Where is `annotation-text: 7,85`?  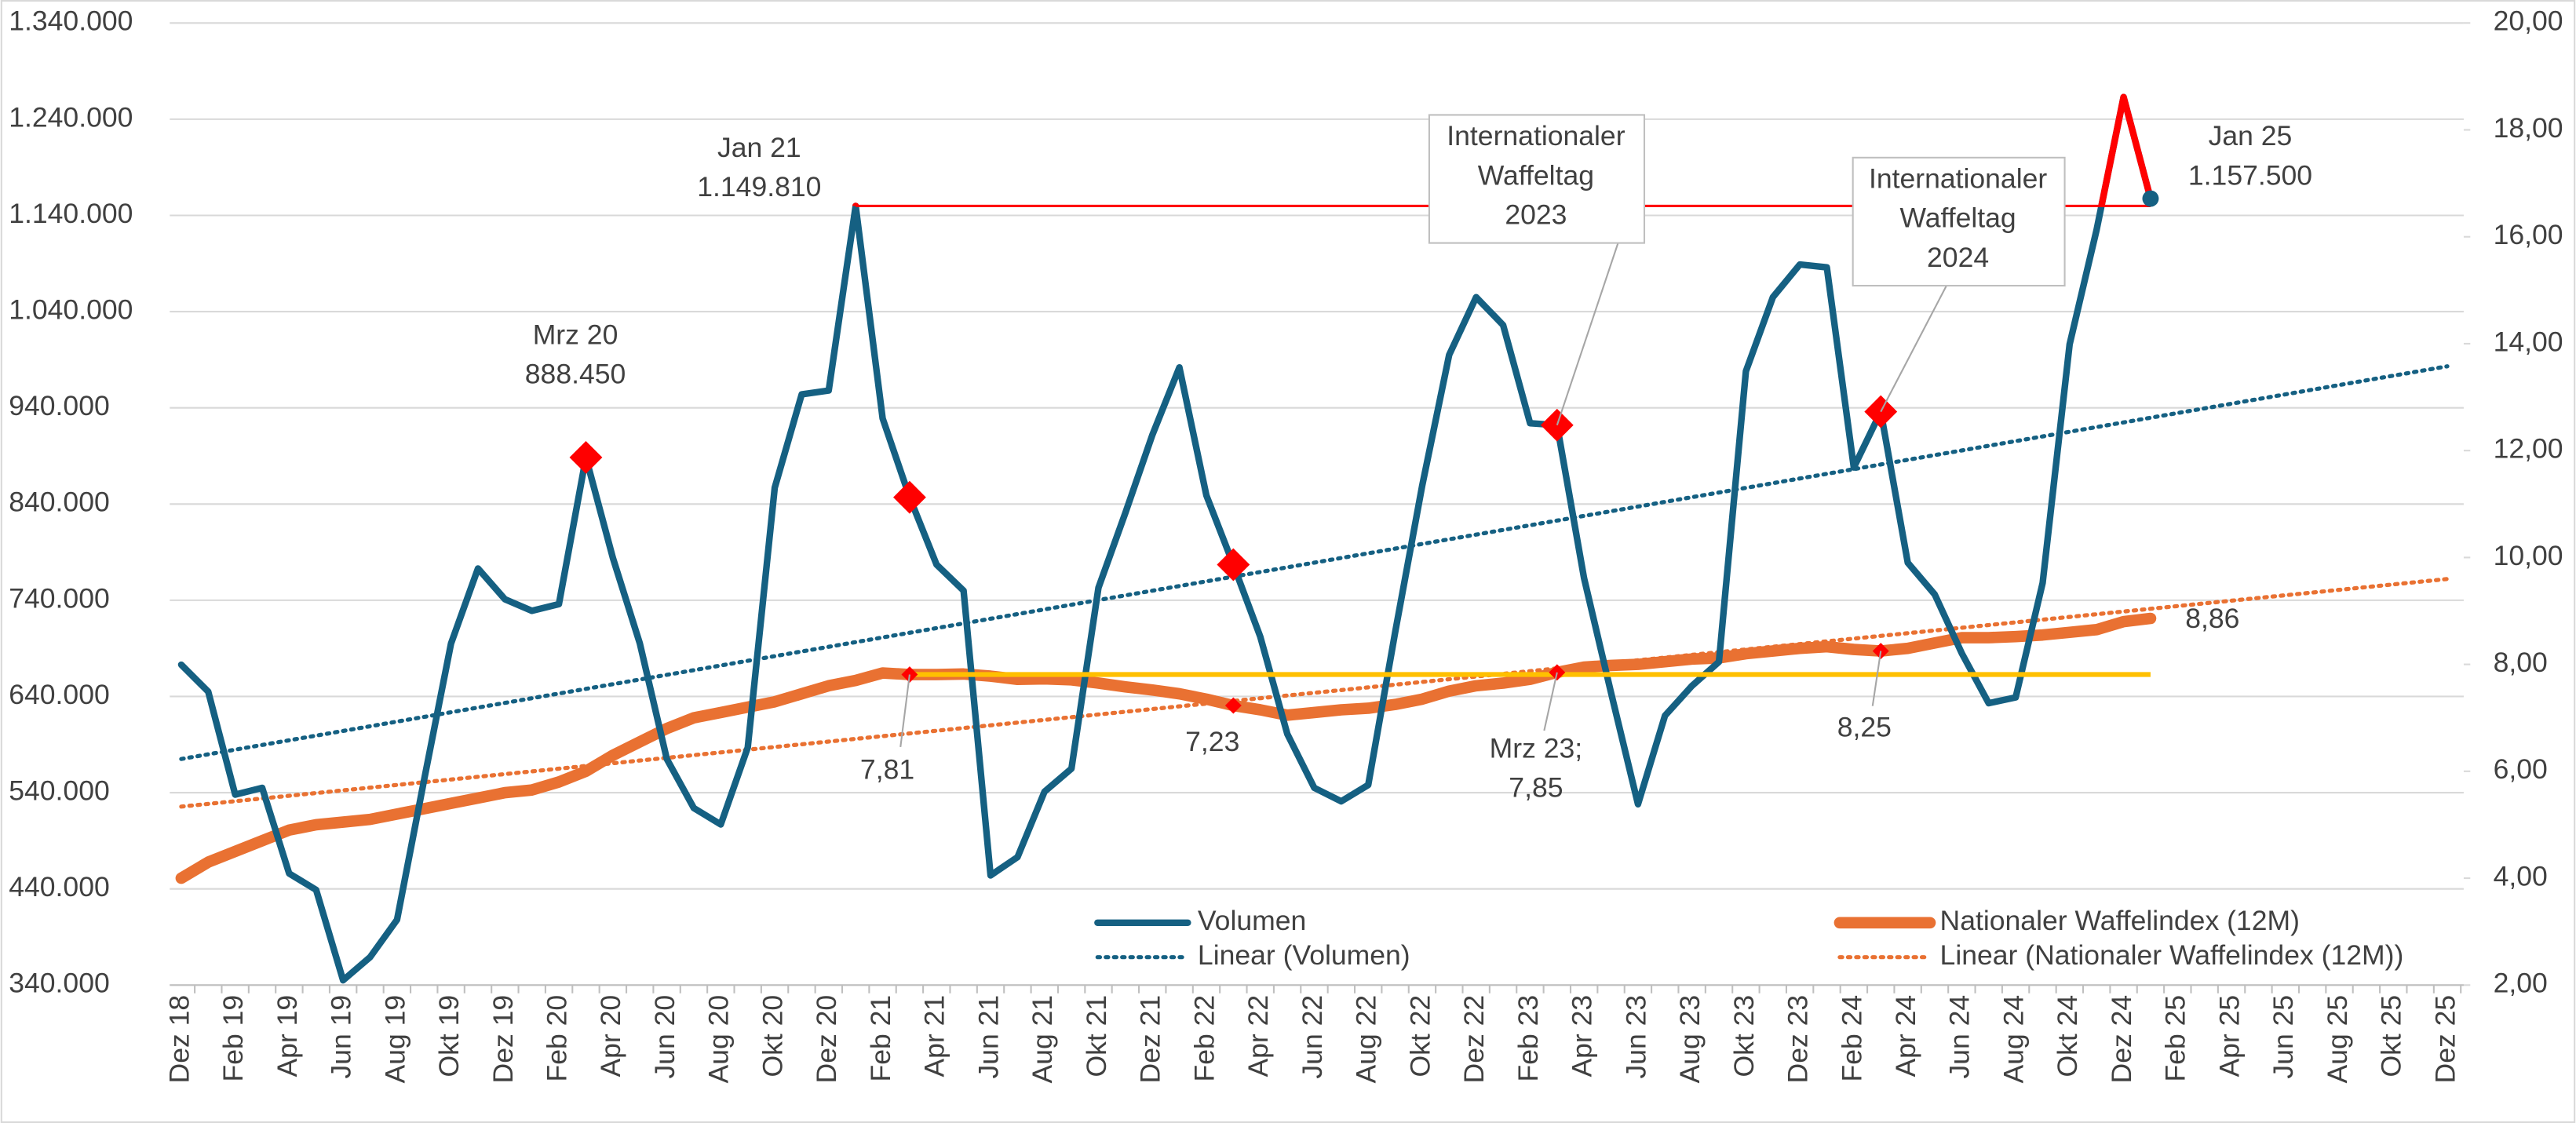
annotation-text: 7,85 is located at coordinates (1536, 788).